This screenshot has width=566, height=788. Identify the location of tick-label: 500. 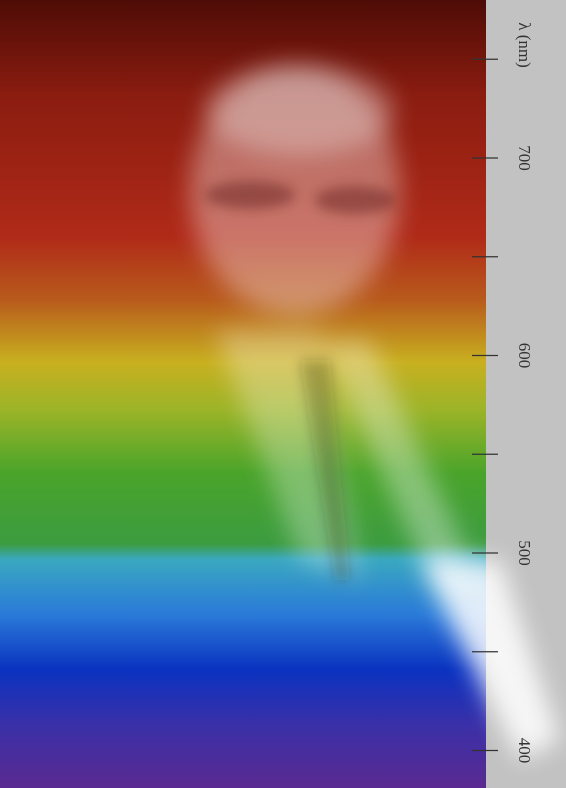
(524, 553).